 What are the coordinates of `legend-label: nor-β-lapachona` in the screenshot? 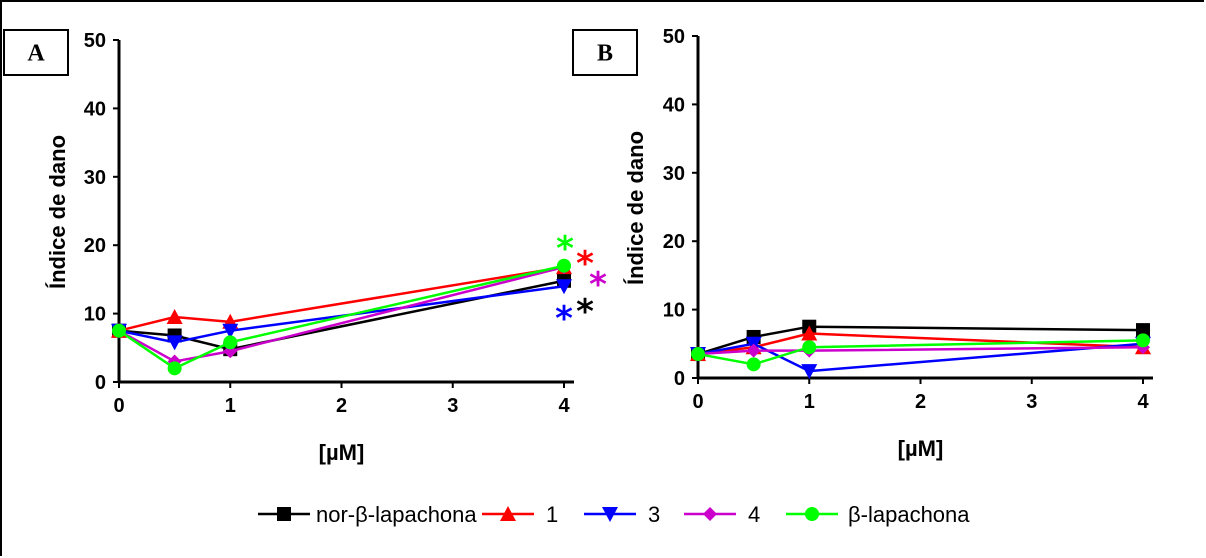 It's located at (396, 514).